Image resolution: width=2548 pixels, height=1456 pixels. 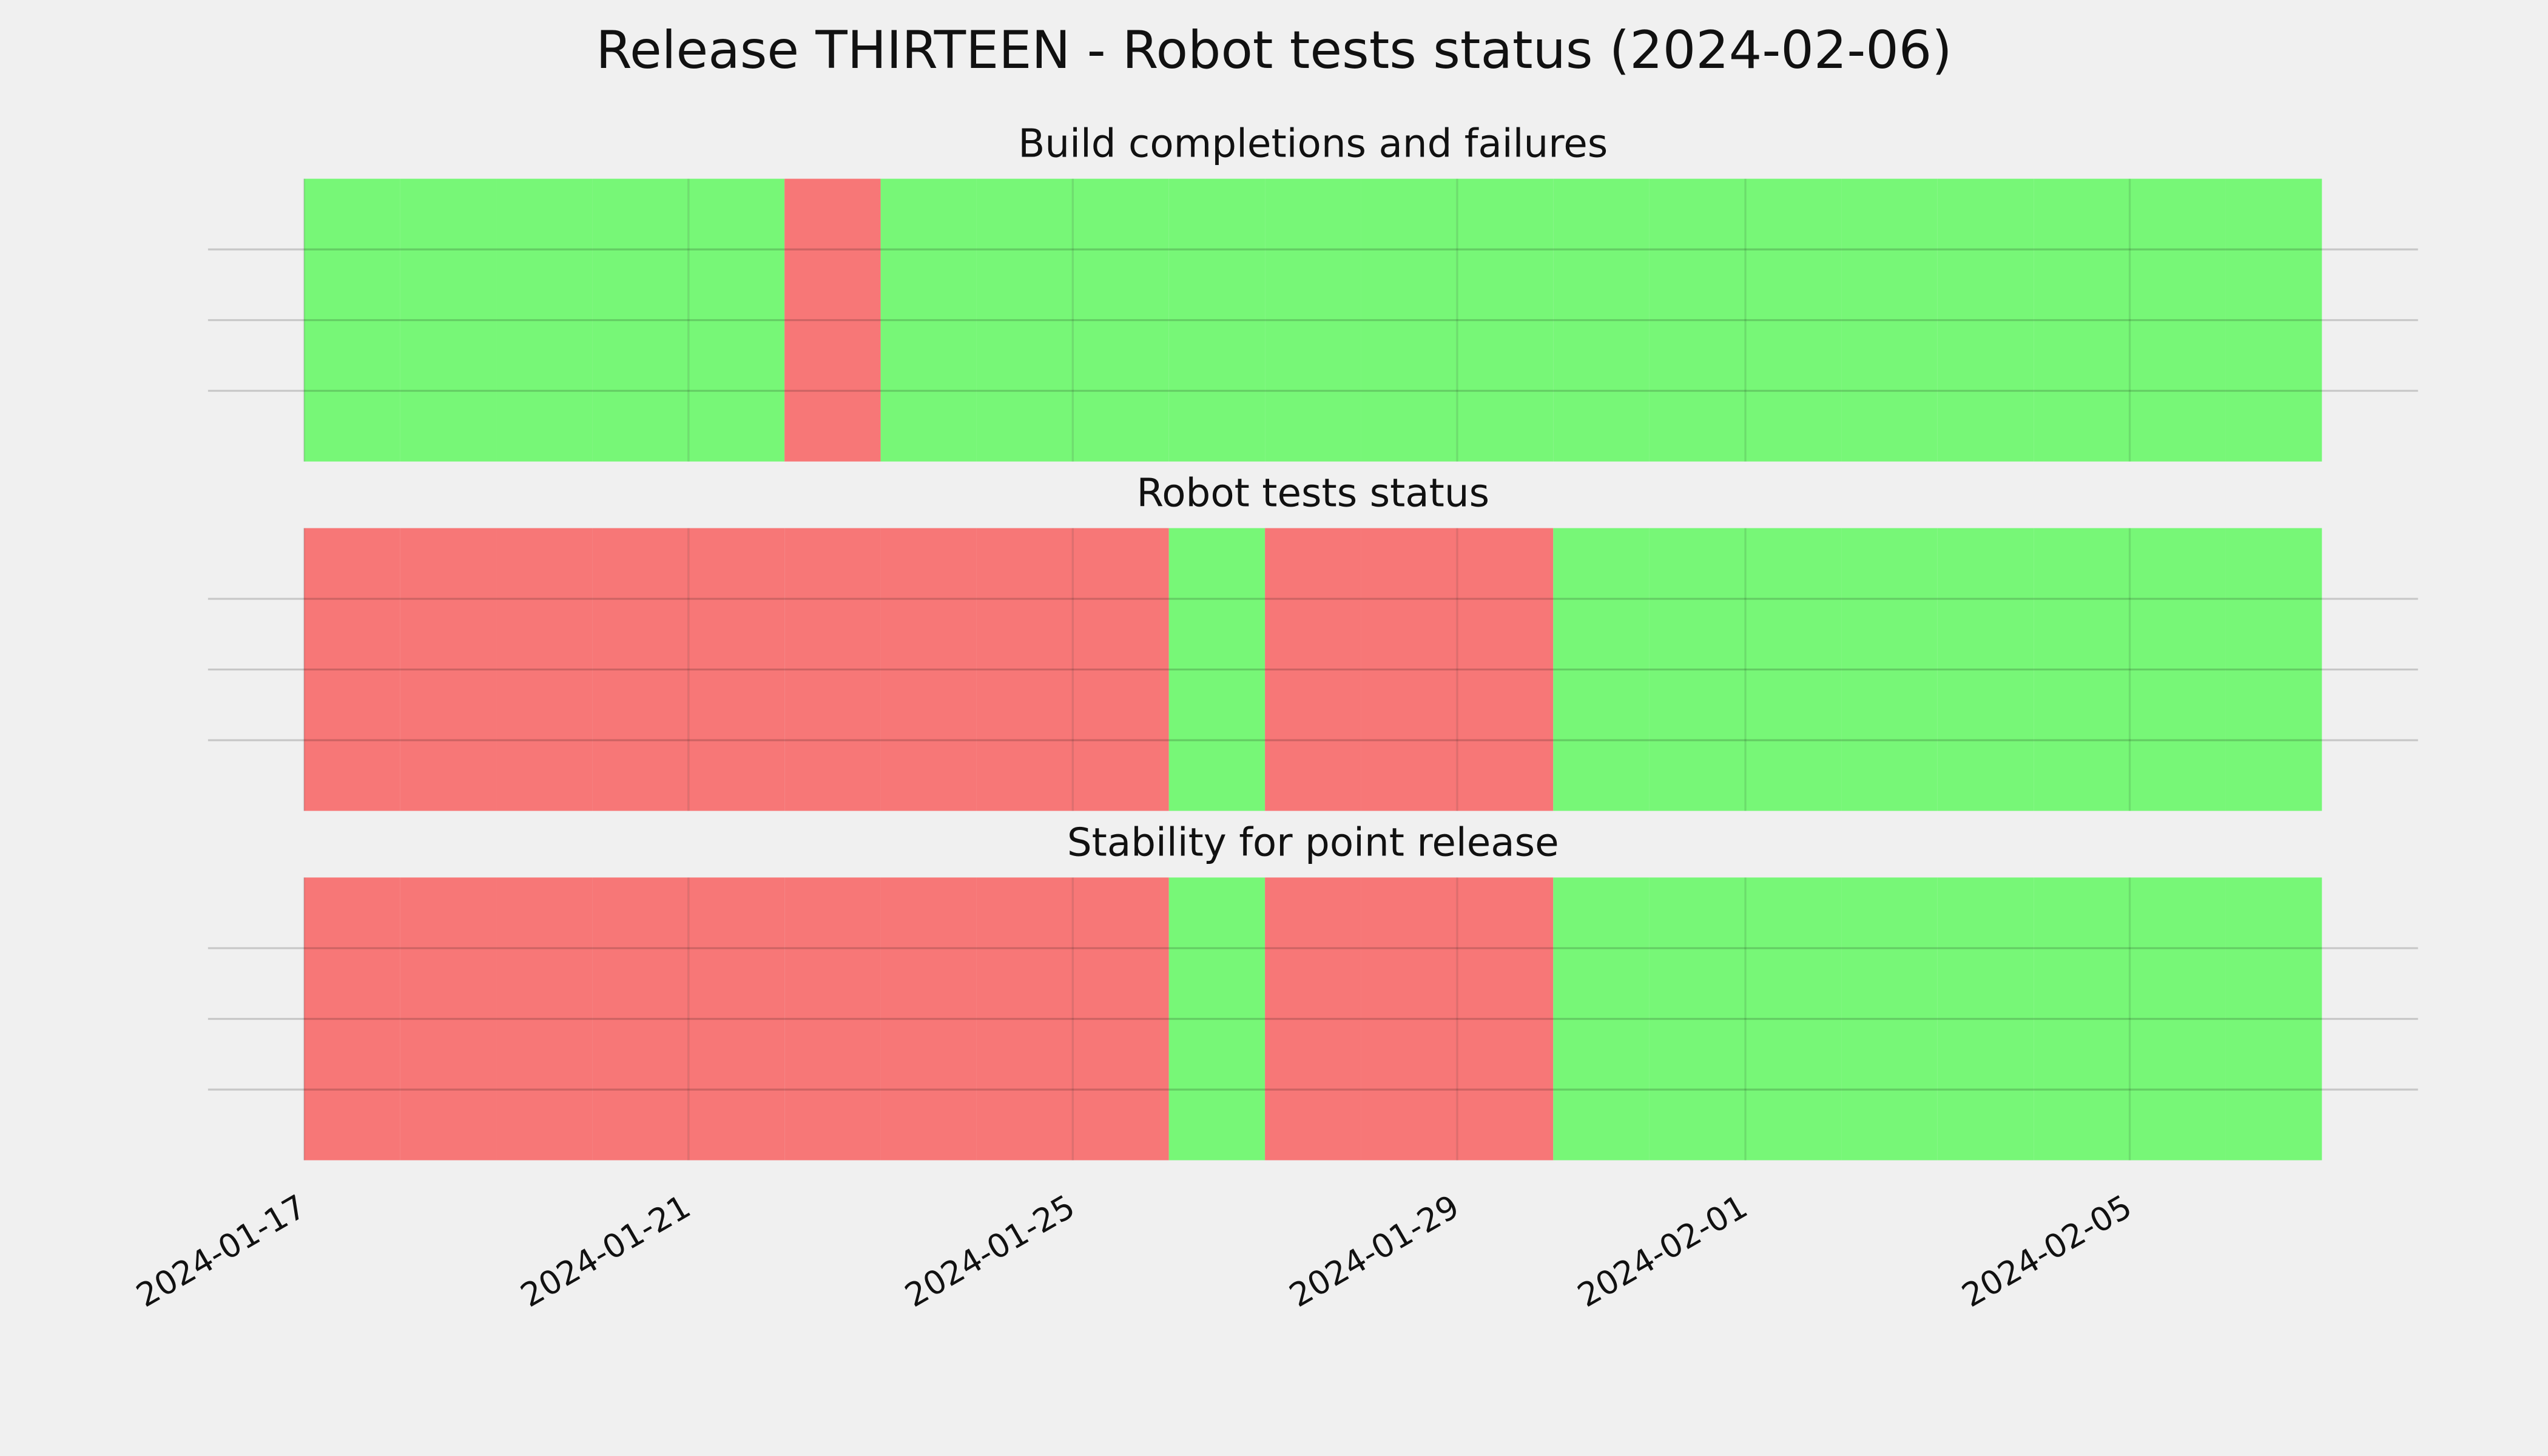 I want to click on panel-title: Stability for point release, so click(x=1313, y=842).